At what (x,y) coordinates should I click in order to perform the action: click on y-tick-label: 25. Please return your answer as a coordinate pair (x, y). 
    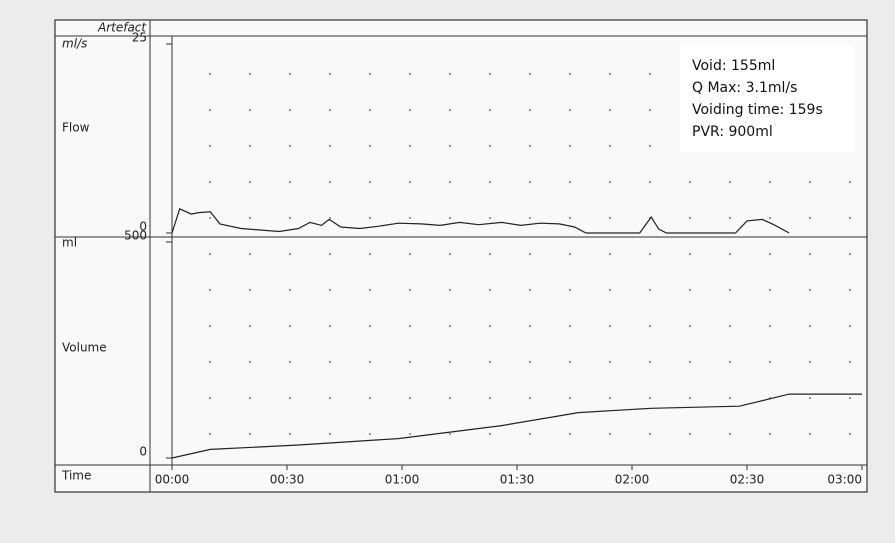
    Looking at the image, I should click on (139, 38).